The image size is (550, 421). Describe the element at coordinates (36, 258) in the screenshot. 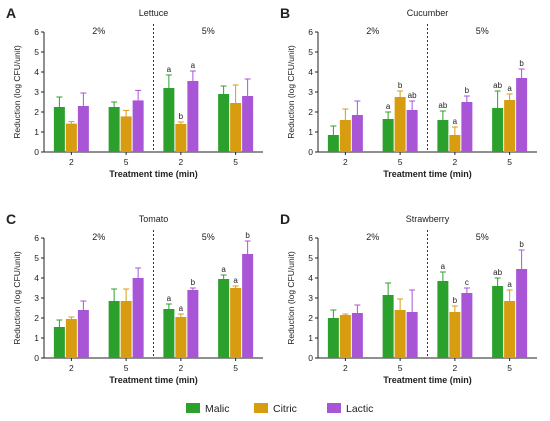

I see `y-tick-label: 5` at that location.